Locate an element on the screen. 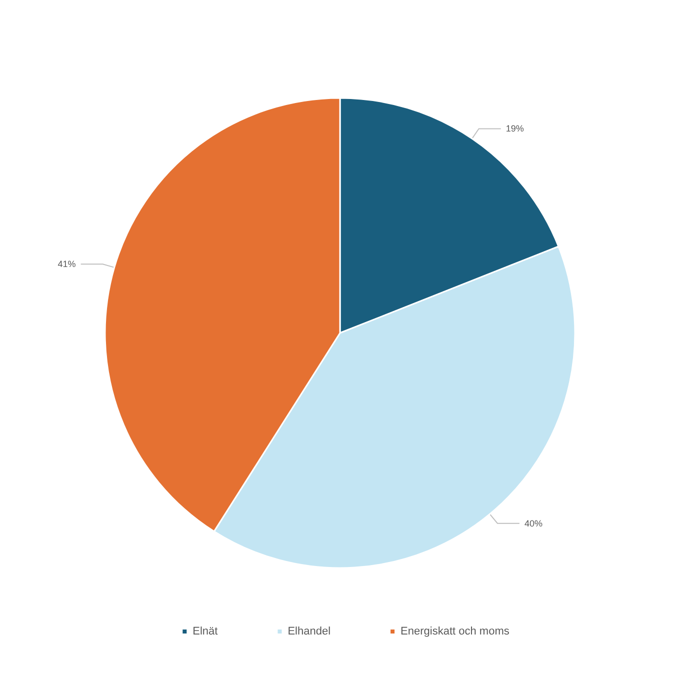 The image size is (690, 690). data-label: 41% is located at coordinates (67, 264).